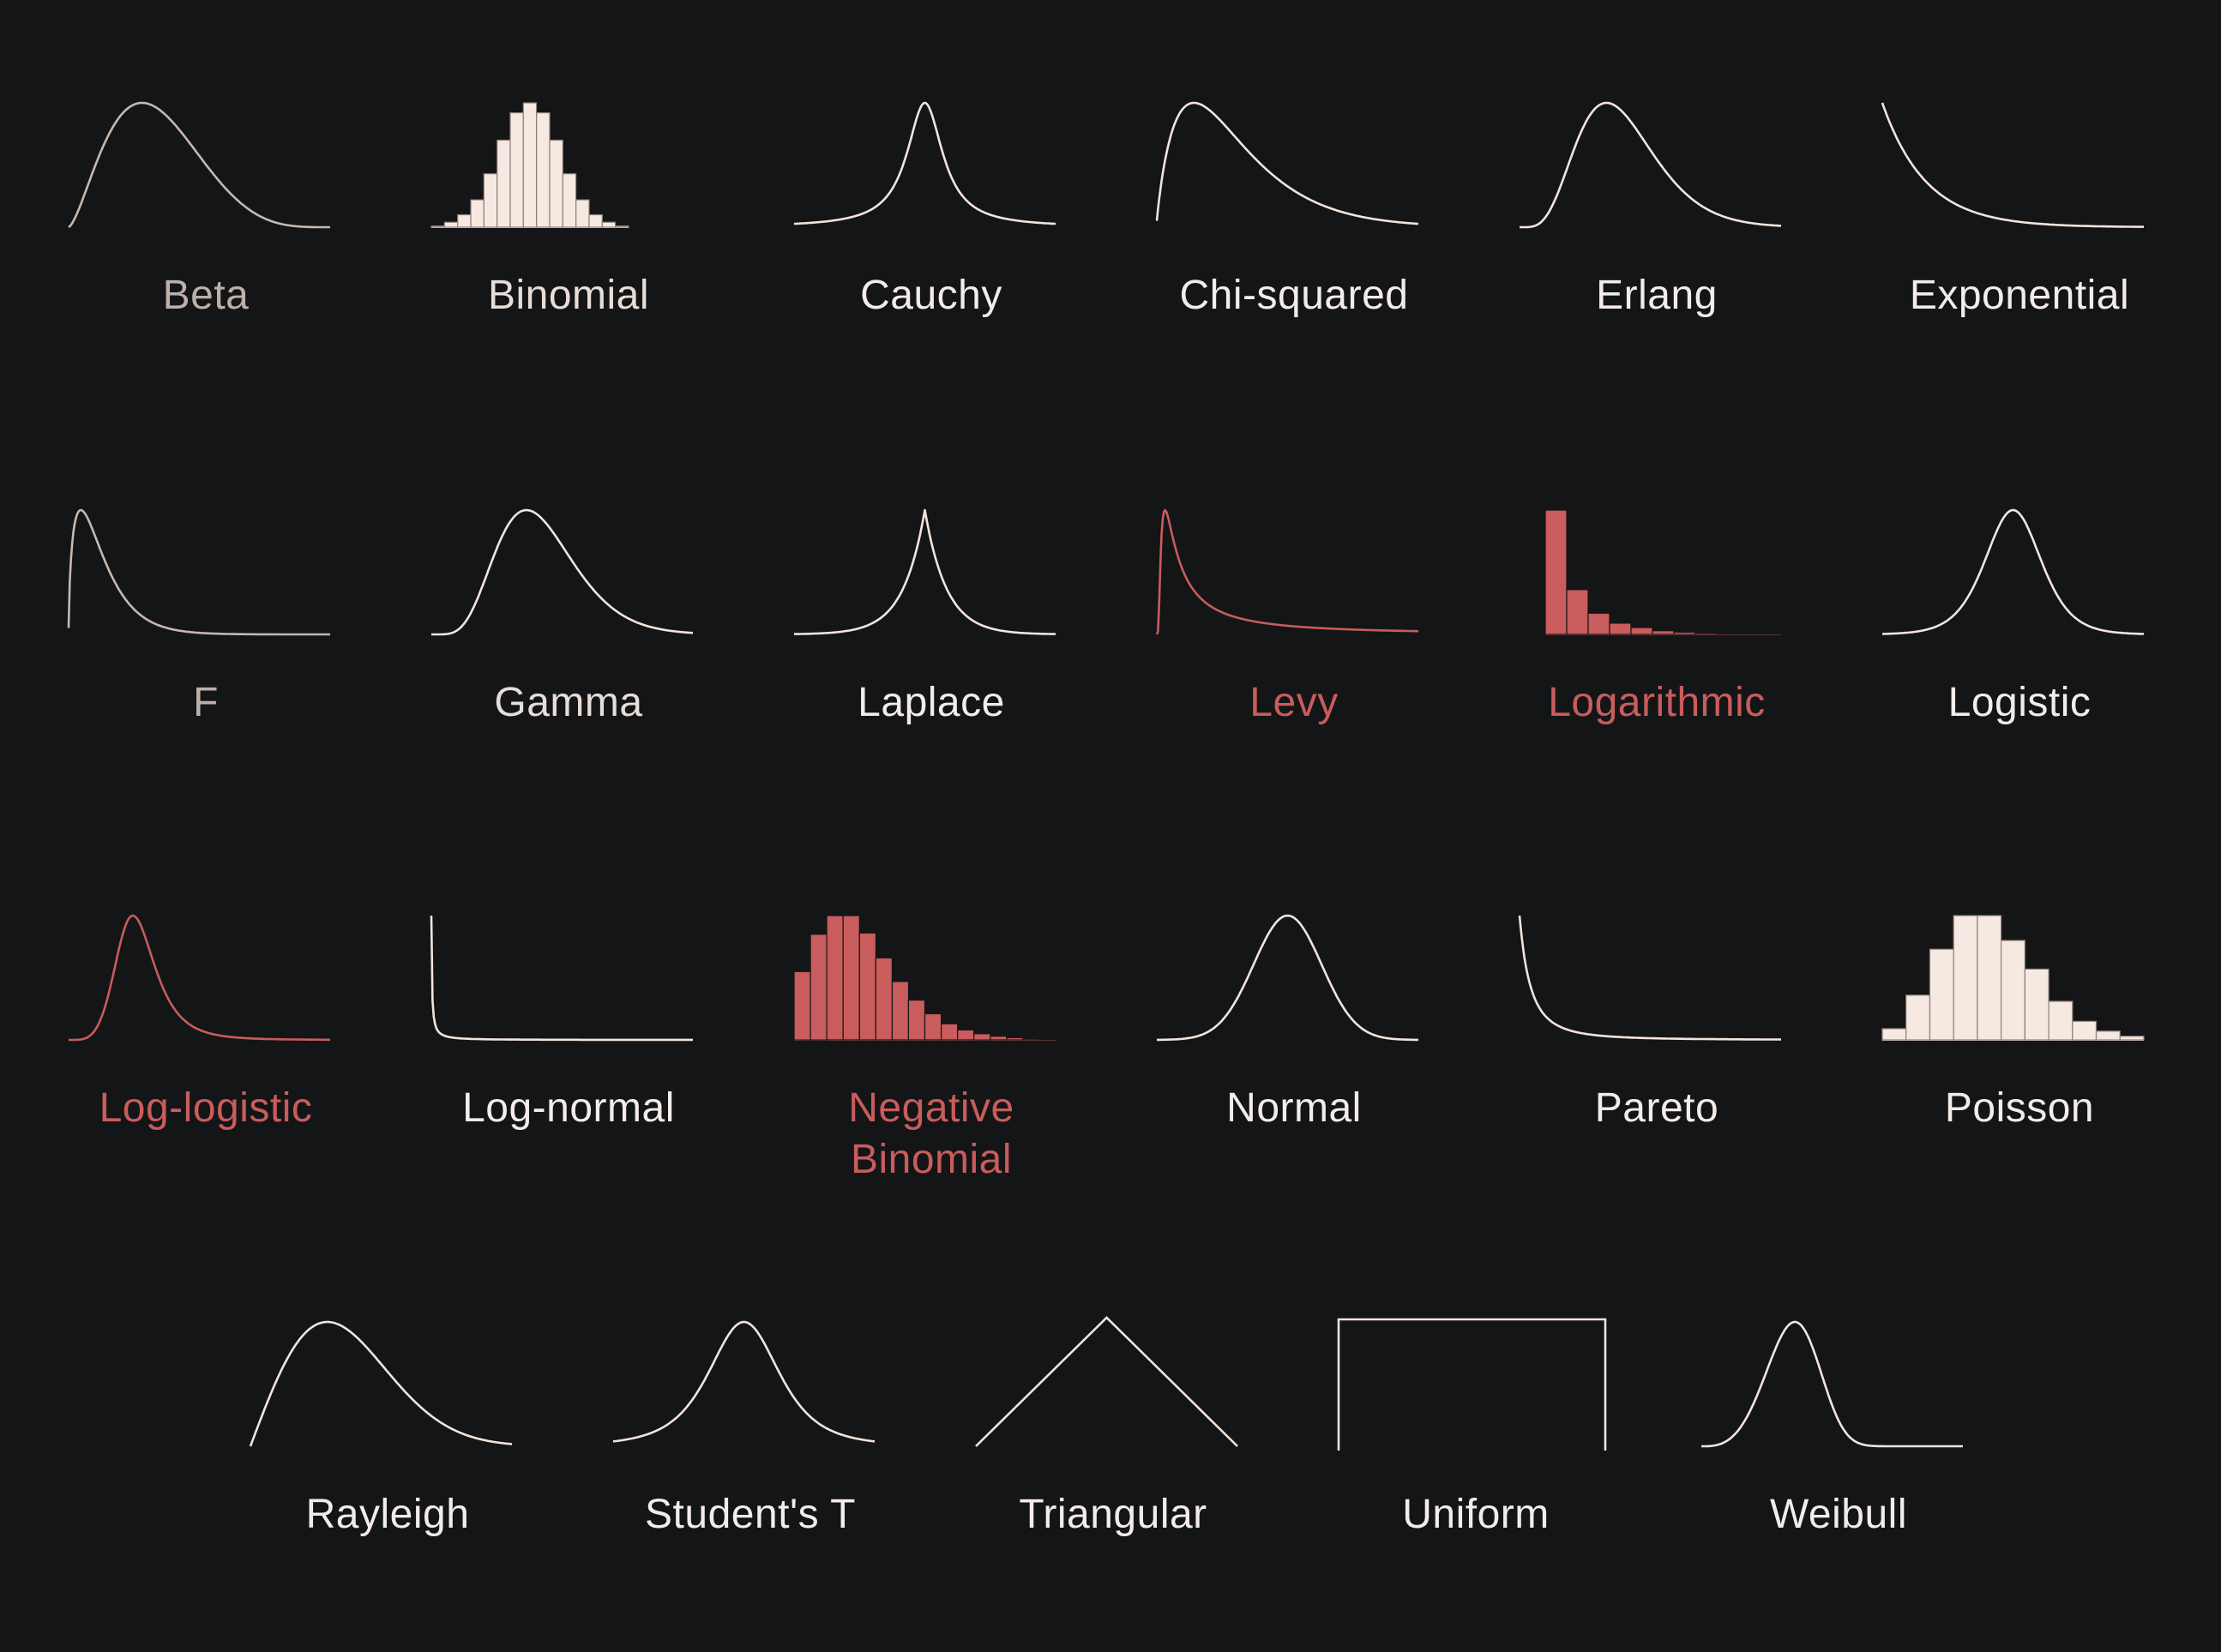 The image size is (2221, 1652). I want to click on weibull-pdf-glyph, so click(1832, 1384).